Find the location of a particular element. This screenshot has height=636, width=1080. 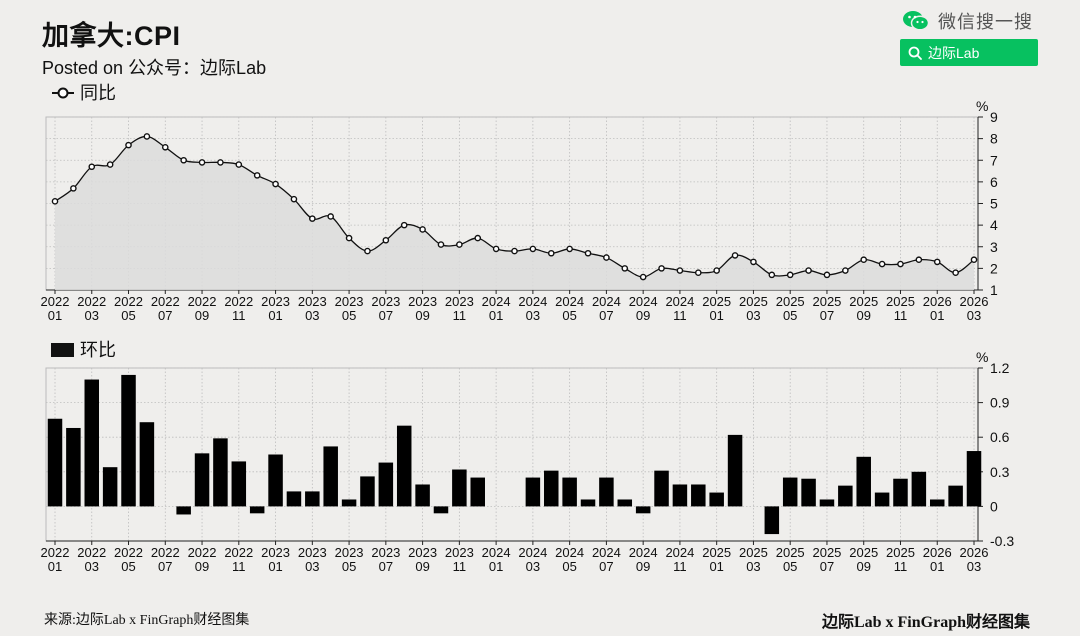

wechat-search-button: 边际Lab is located at coordinates (969, 52).